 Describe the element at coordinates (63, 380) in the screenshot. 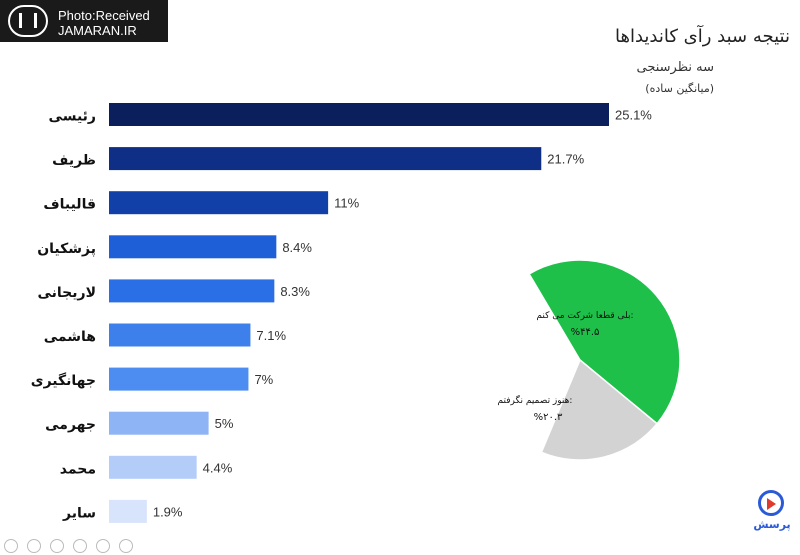

I see `category-label: جهانگیری` at that location.